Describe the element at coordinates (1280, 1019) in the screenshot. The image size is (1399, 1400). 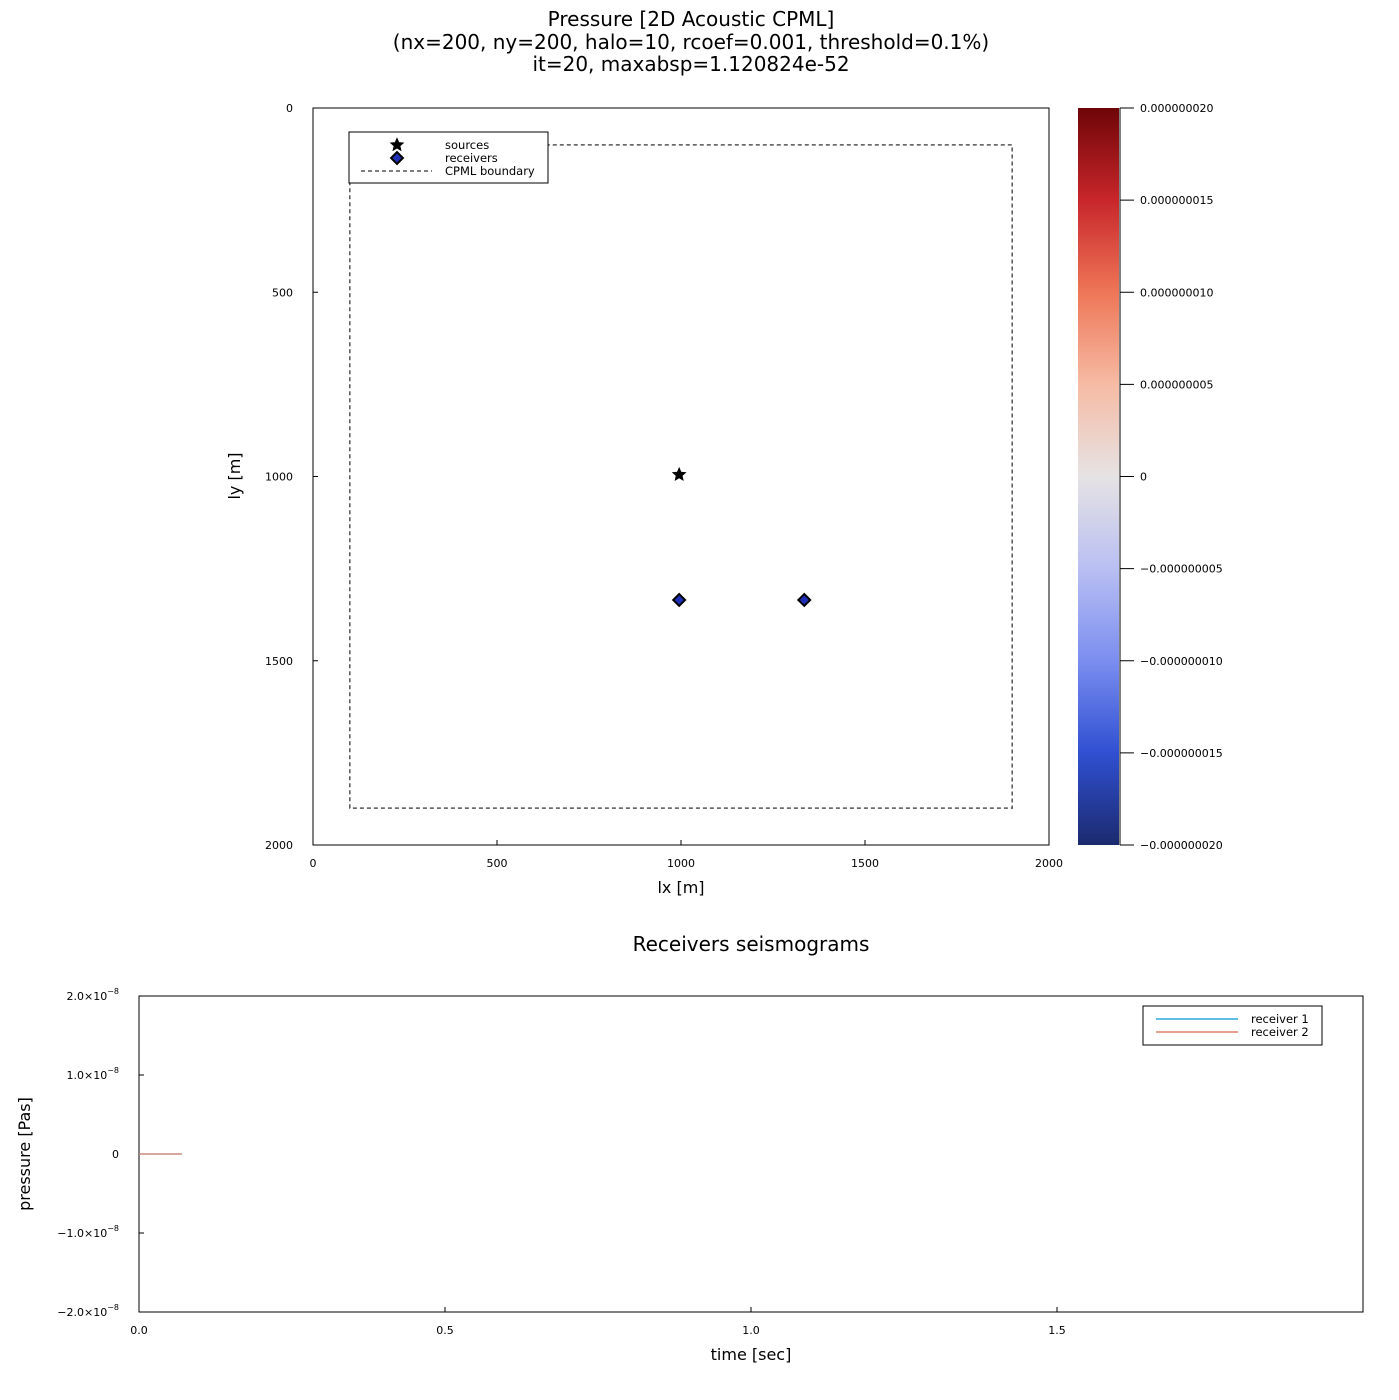
I see `legend-label-receiver-1: receiver 1` at that location.